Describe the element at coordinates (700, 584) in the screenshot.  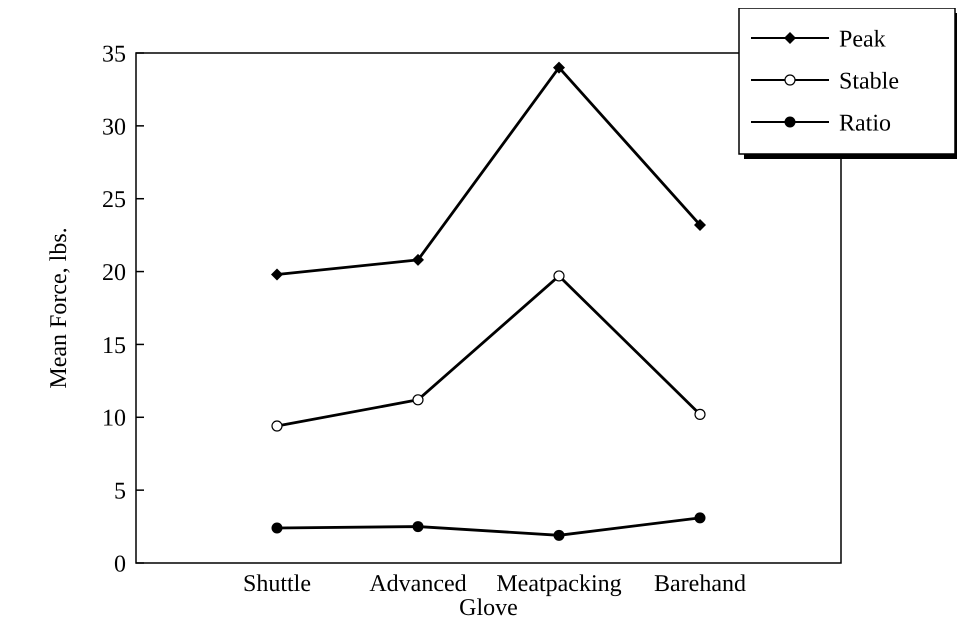
I see `x-tick-label: Barehand` at that location.